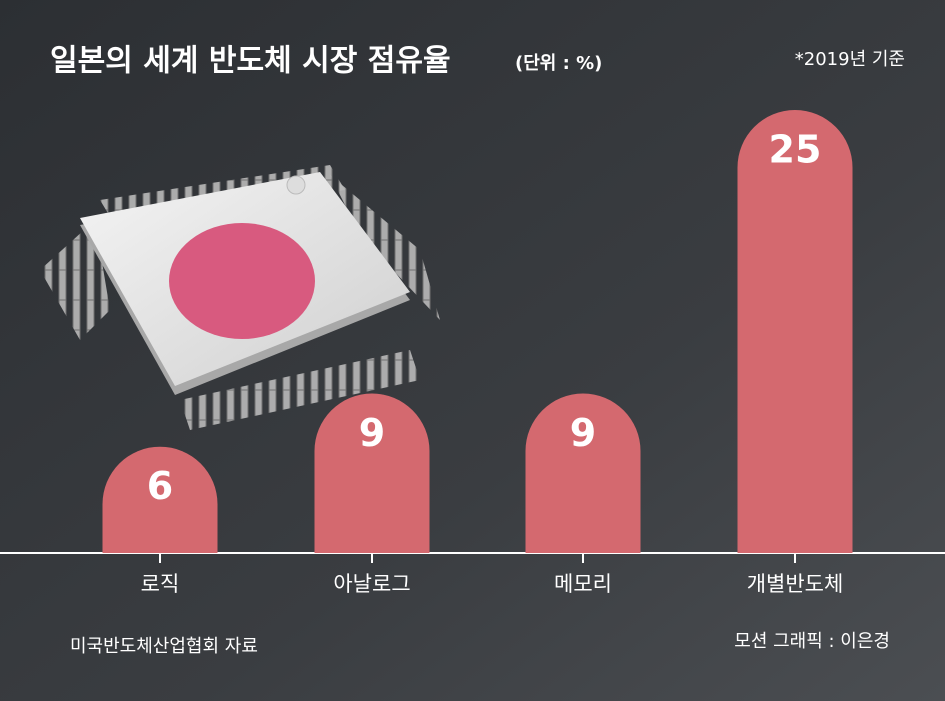 The height and width of the screenshot is (701, 945). I want to click on note: *2019년 기준, so click(850, 59).